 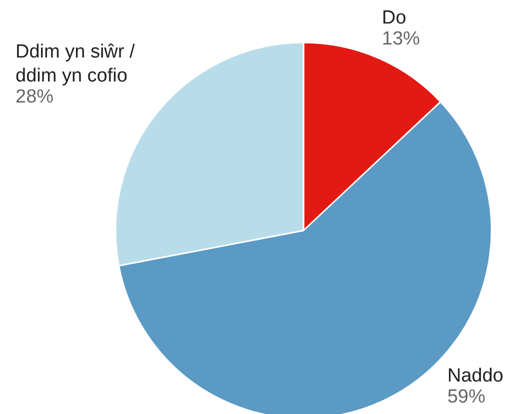 What do you see at coordinates (35, 97) in the screenshot?
I see `data-label: 28%` at bounding box center [35, 97].